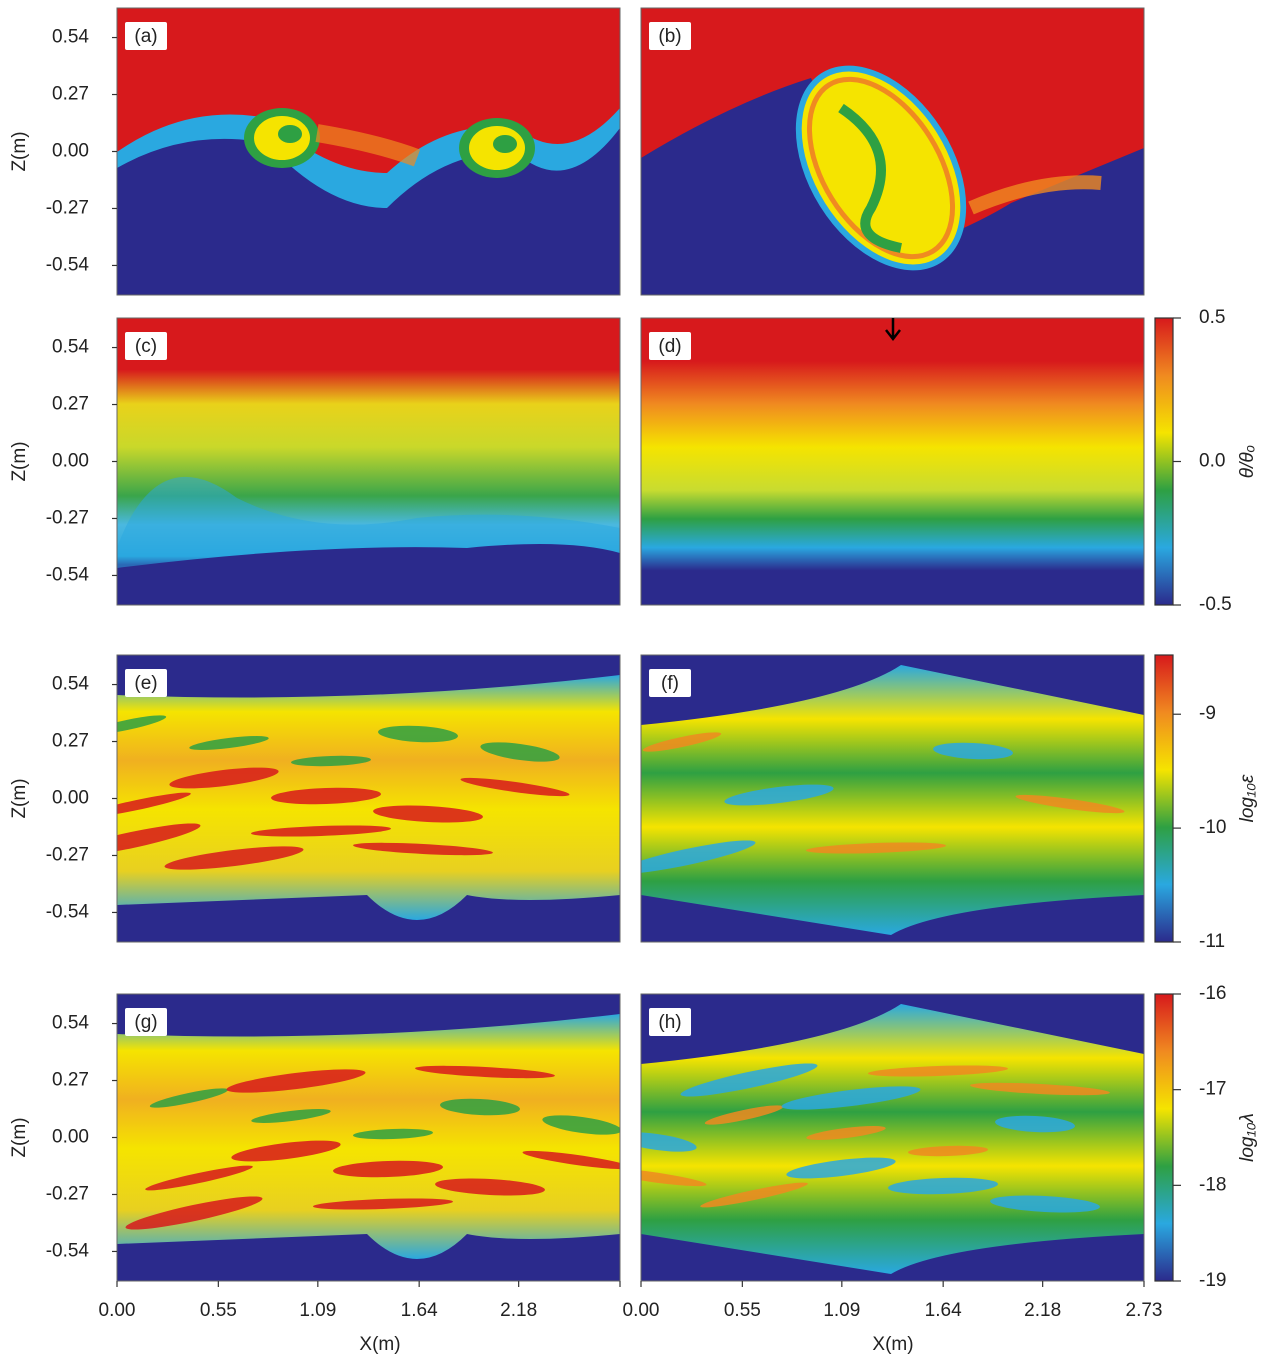 The width and height of the screenshot is (1266, 1364). I want to click on panel-label: (f), so click(670, 683).